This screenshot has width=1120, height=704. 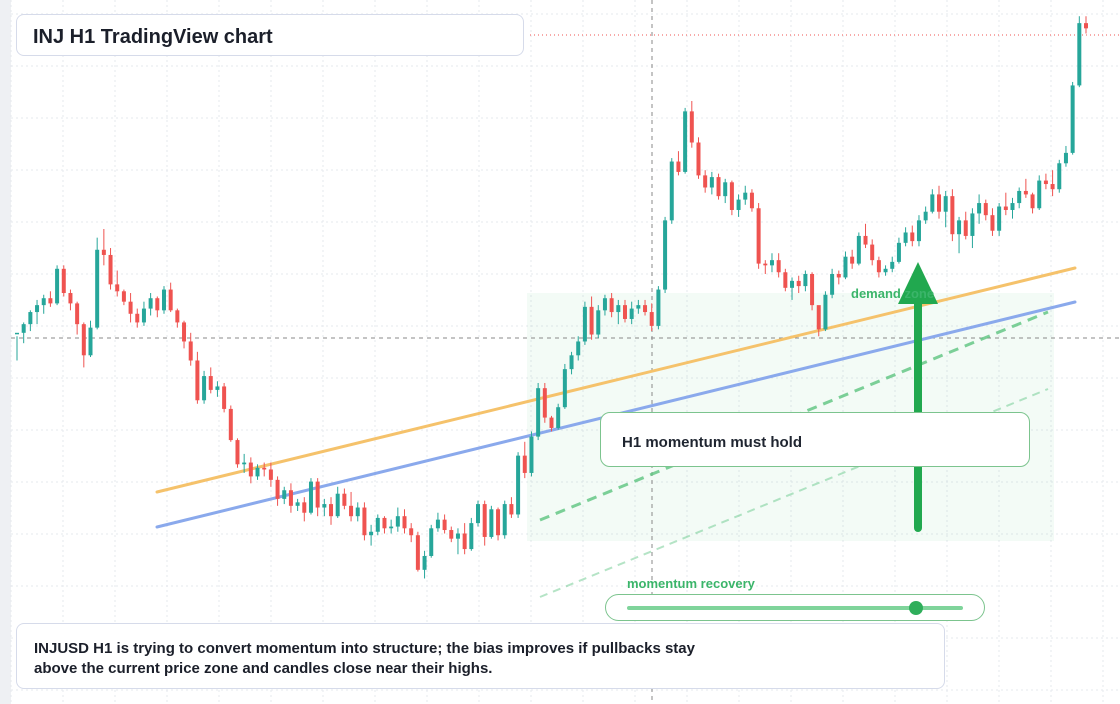 I want to click on left-edge, so click(x=5, y=352).